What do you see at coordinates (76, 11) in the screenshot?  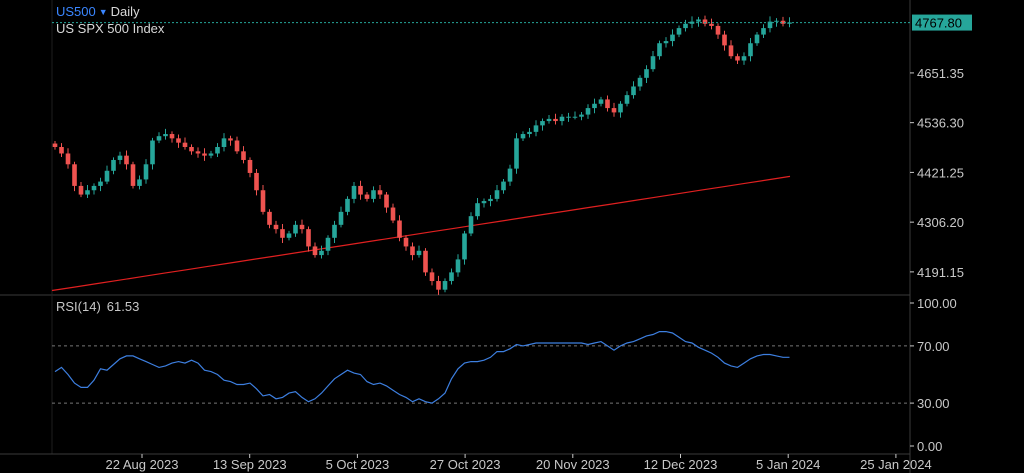 I see `symbol-label: US500` at bounding box center [76, 11].